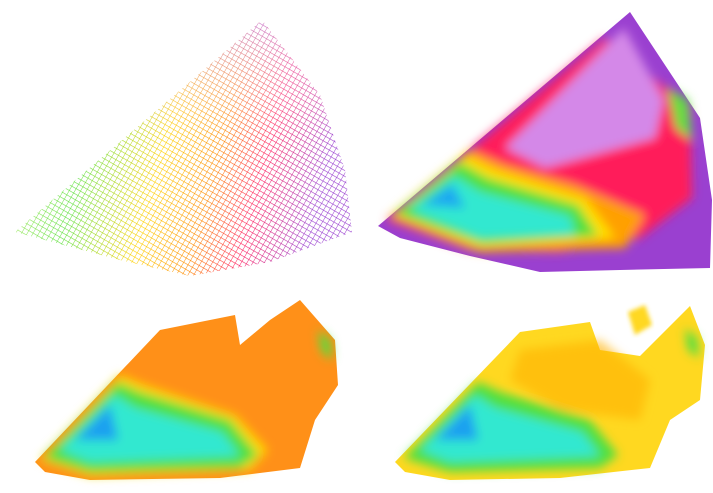 Image resolution: width=713 pixels, height=493 pixels. I want to click on region-violet, so click(584, 98).